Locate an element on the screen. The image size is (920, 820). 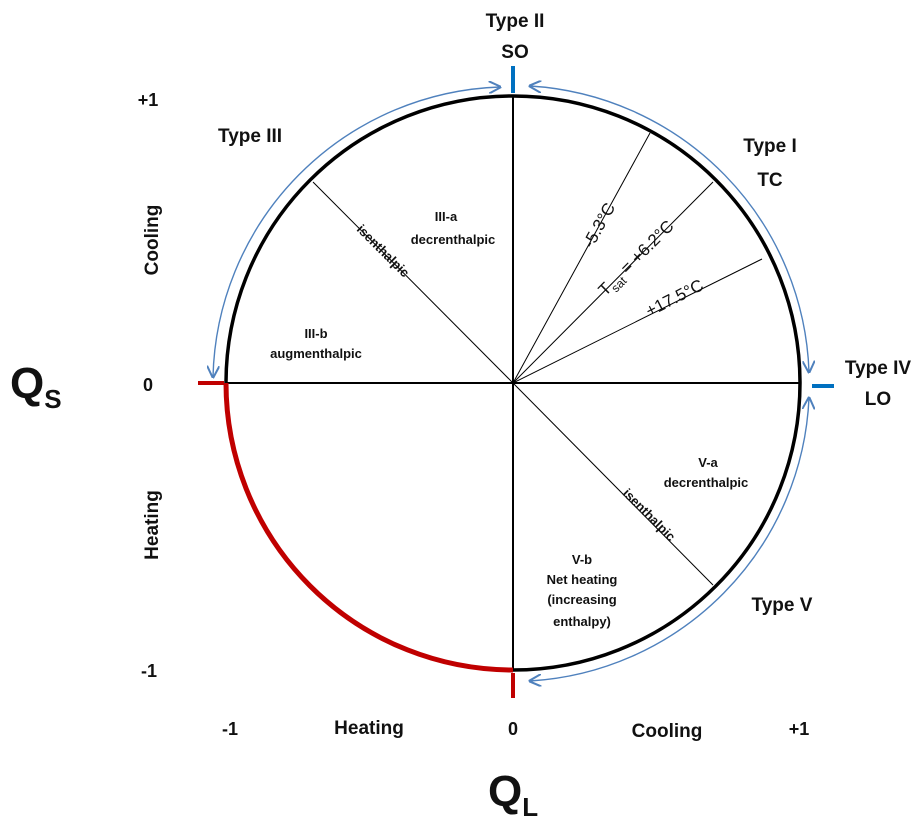
type-iii-arrow is located at coordinates (356, 232).